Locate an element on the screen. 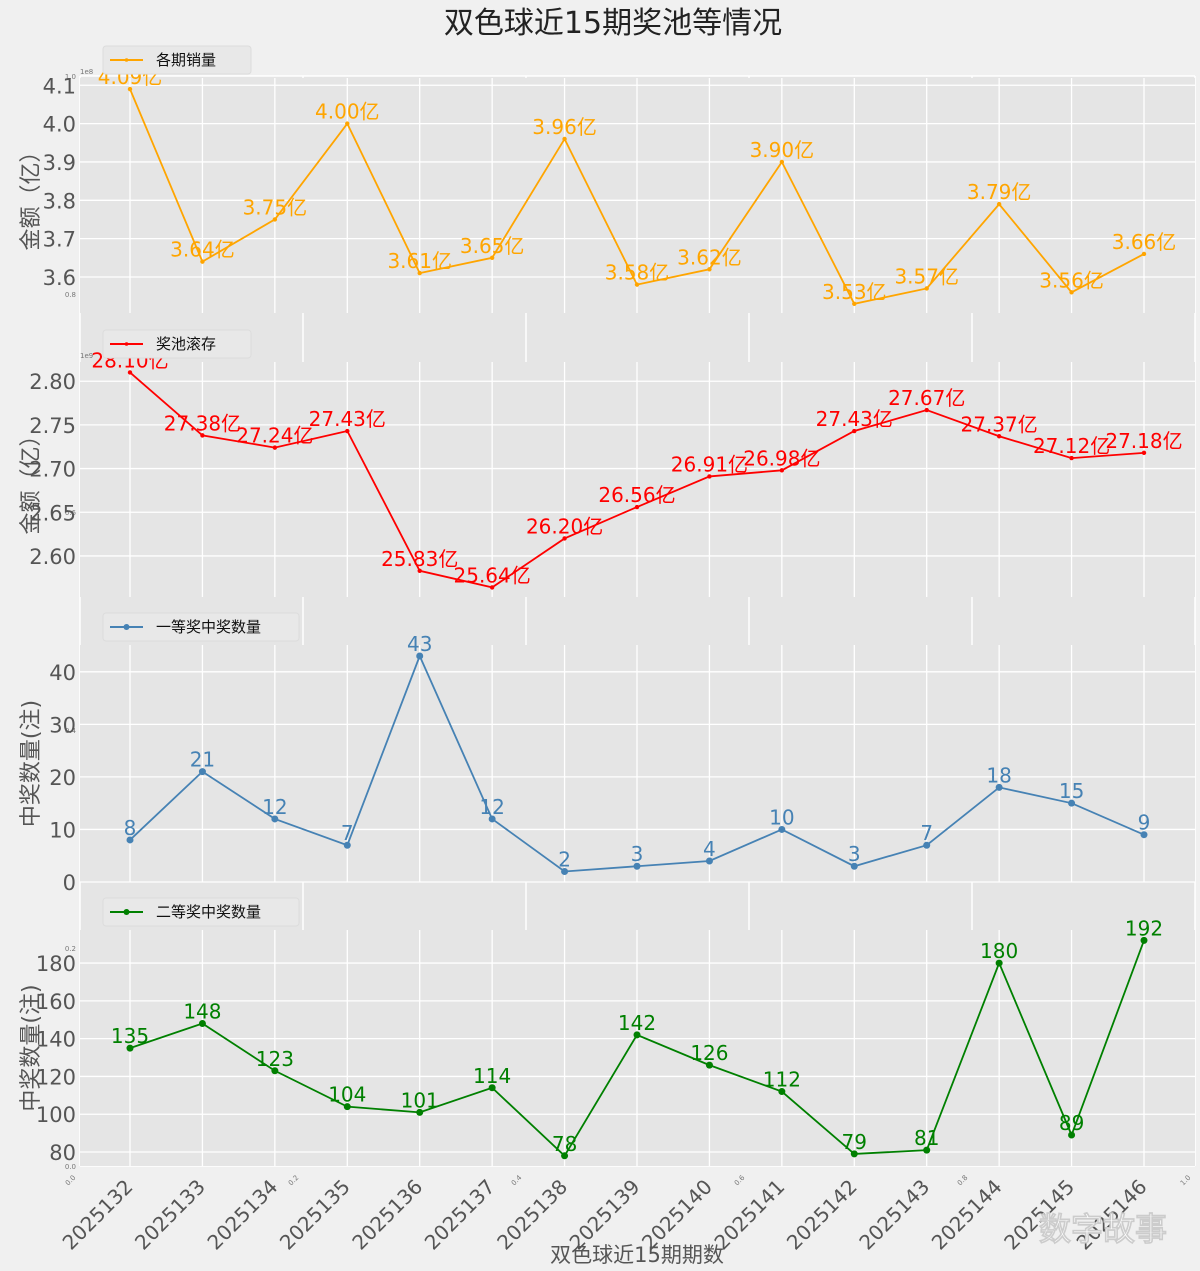 This screenshot has width=1200, height=1271. data-label: 148 is located at coordinates (202, 1012).